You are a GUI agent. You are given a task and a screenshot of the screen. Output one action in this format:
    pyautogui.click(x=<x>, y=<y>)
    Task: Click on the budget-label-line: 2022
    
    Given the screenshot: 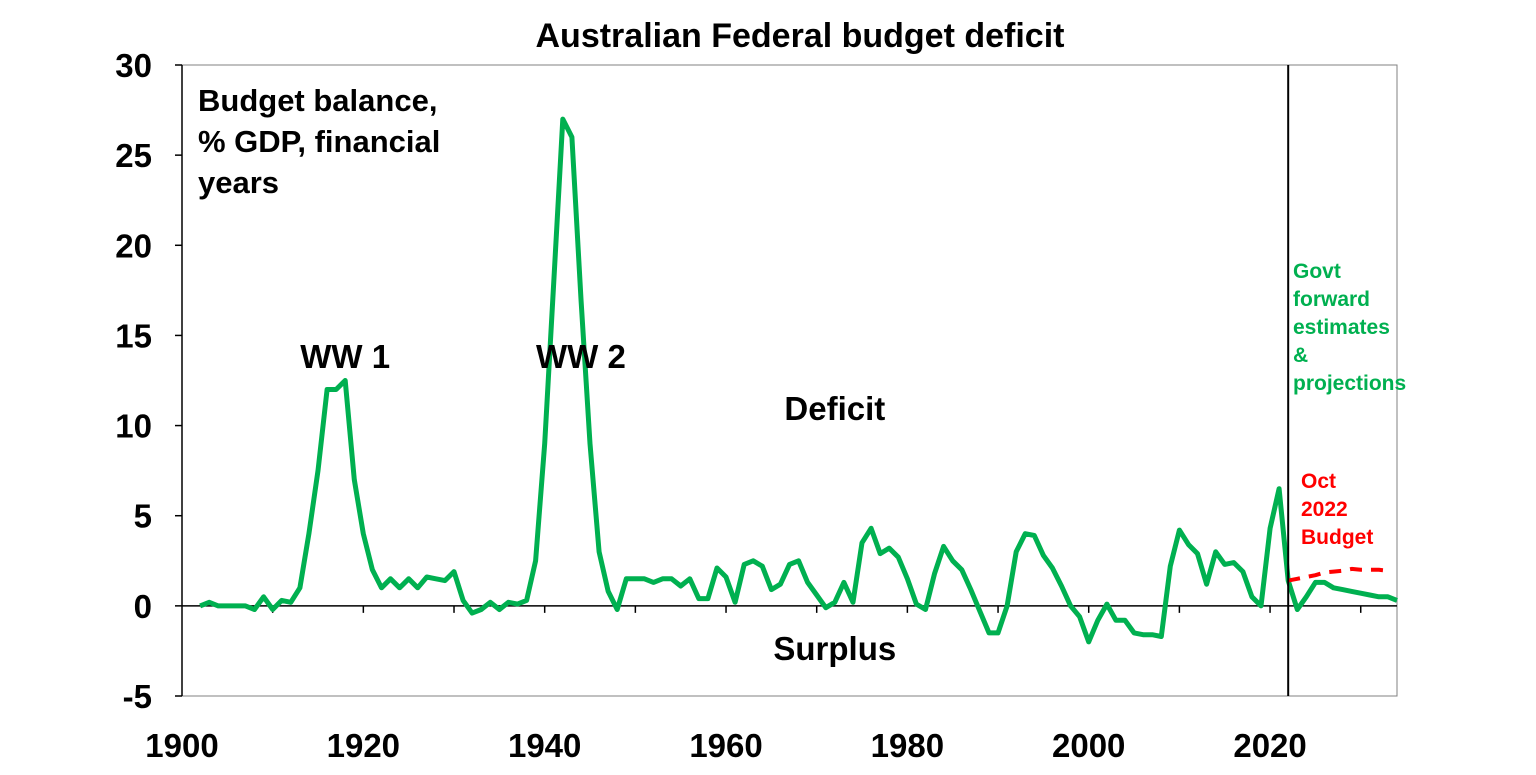 What is the action you would take?
    pyautogui.click(x=1324, y=509)
    